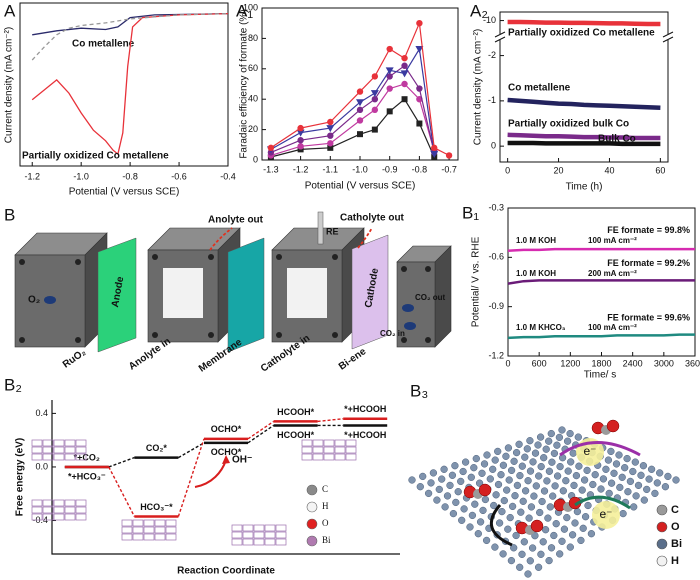 This screenshot has height=580, width=700. Describe the element at coordinates (492, 55) in the screenshot. I see `y-tick-label: -2` at that location.